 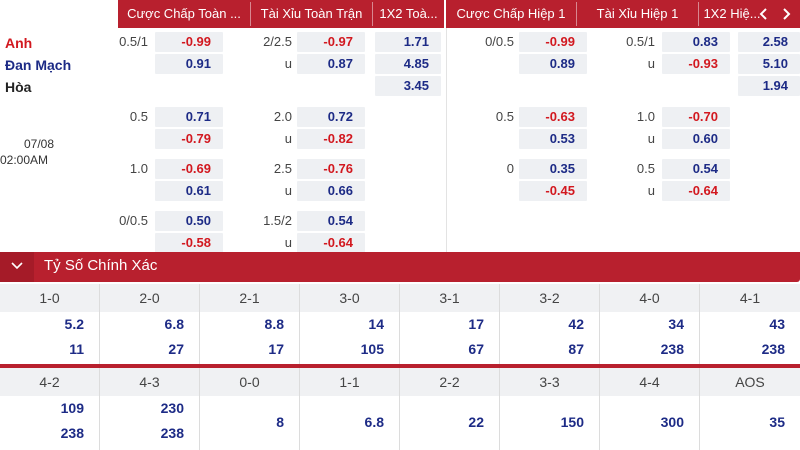 What do you see at coordinates (331, 42) in the screenshot?
I see `over-odds: -0.97` at bounding box center [331, 42].